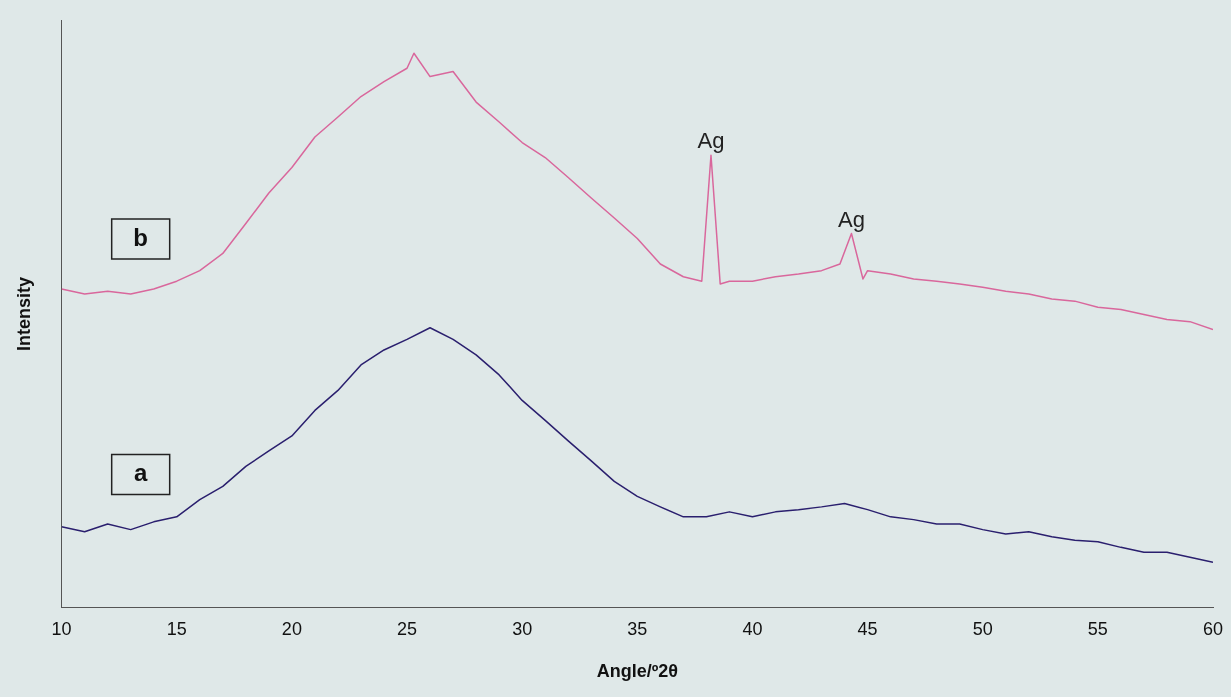  What do you see at coordinates (637, 628) in the screenshot?
I see `x-tick-label: 35` at bounding box center [637, 628].